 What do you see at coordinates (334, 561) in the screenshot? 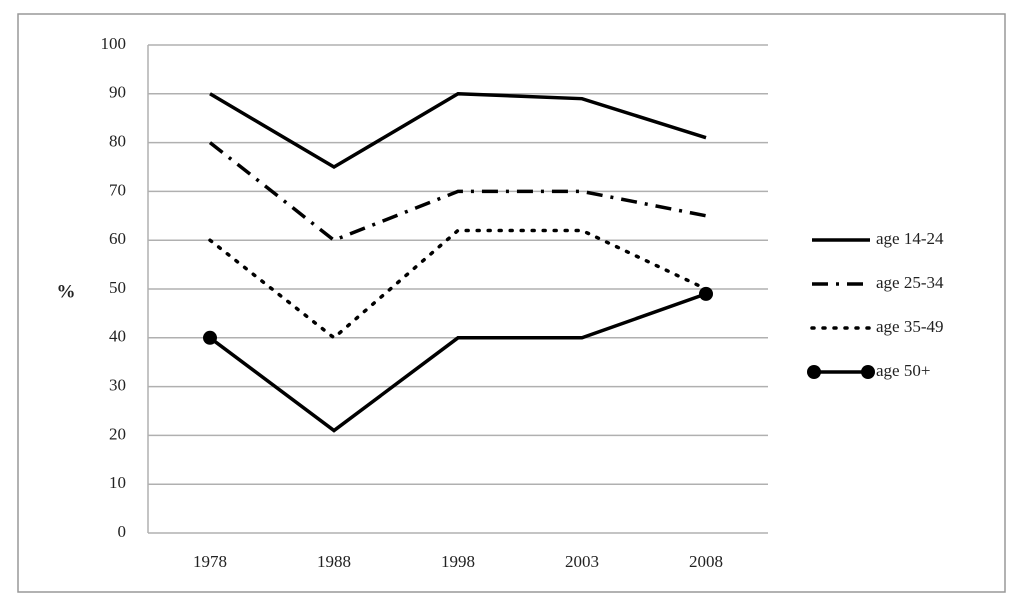
I see `x-tick-label: 1988` at bounding box center [334, 561].